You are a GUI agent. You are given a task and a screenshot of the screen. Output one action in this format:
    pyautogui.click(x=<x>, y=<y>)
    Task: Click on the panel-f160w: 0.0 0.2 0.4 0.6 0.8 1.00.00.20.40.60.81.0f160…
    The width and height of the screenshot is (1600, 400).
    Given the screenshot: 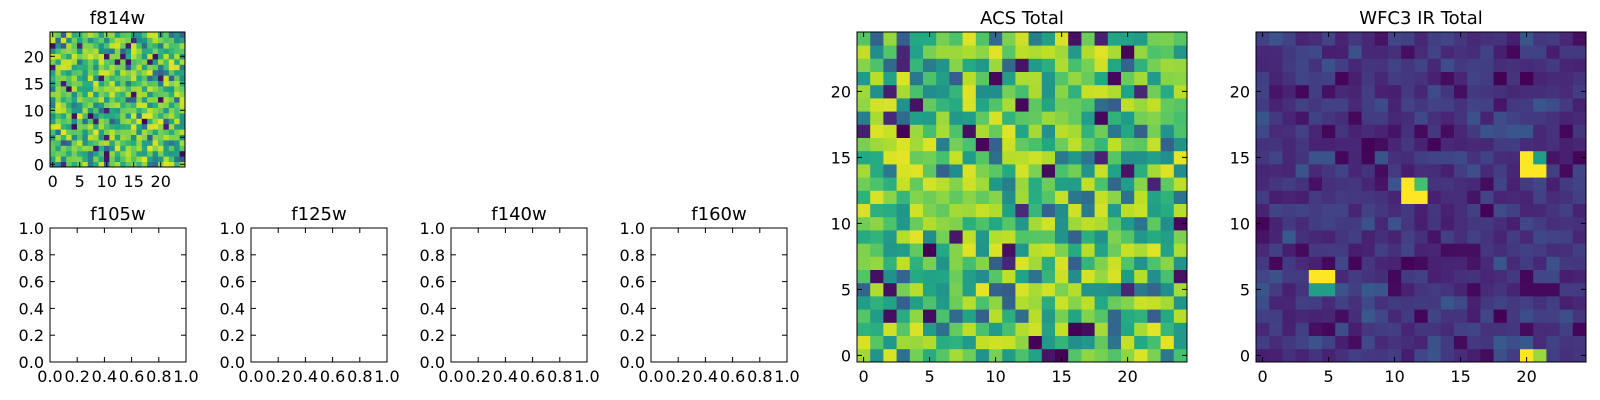 What is the action you would take?
    pyautogui.click(x=710, y=295)
    